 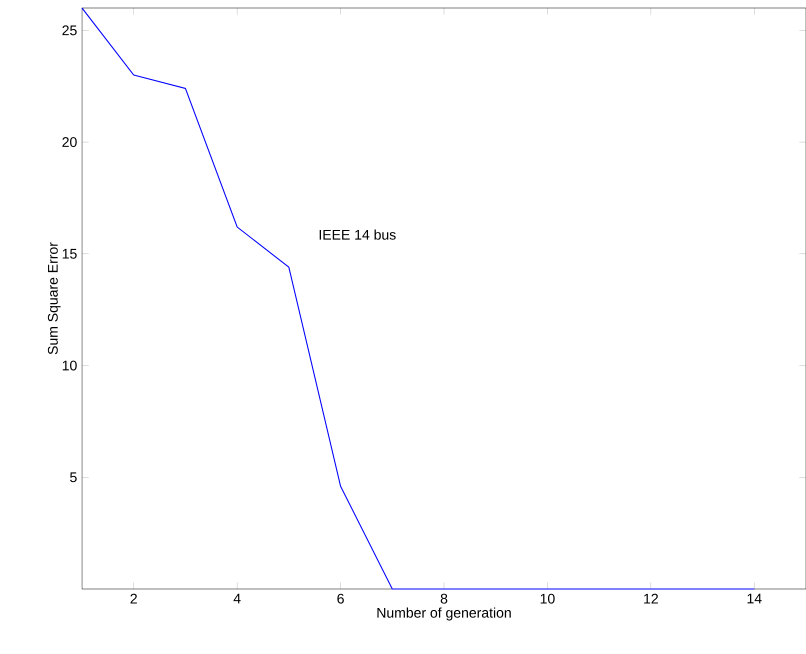 I want to click on x-tick-label: 14, so click(x=755, y=599).